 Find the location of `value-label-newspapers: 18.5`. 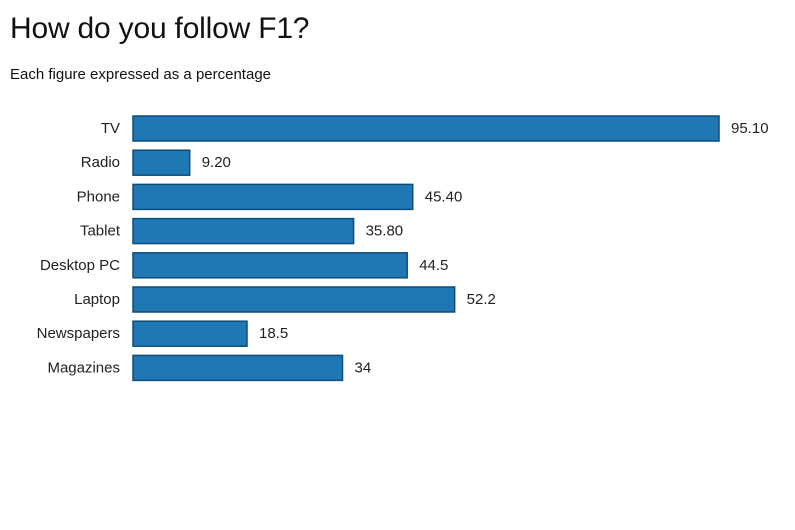

value-label-newspapers: 18.5 is located at coordinates (273, 333).